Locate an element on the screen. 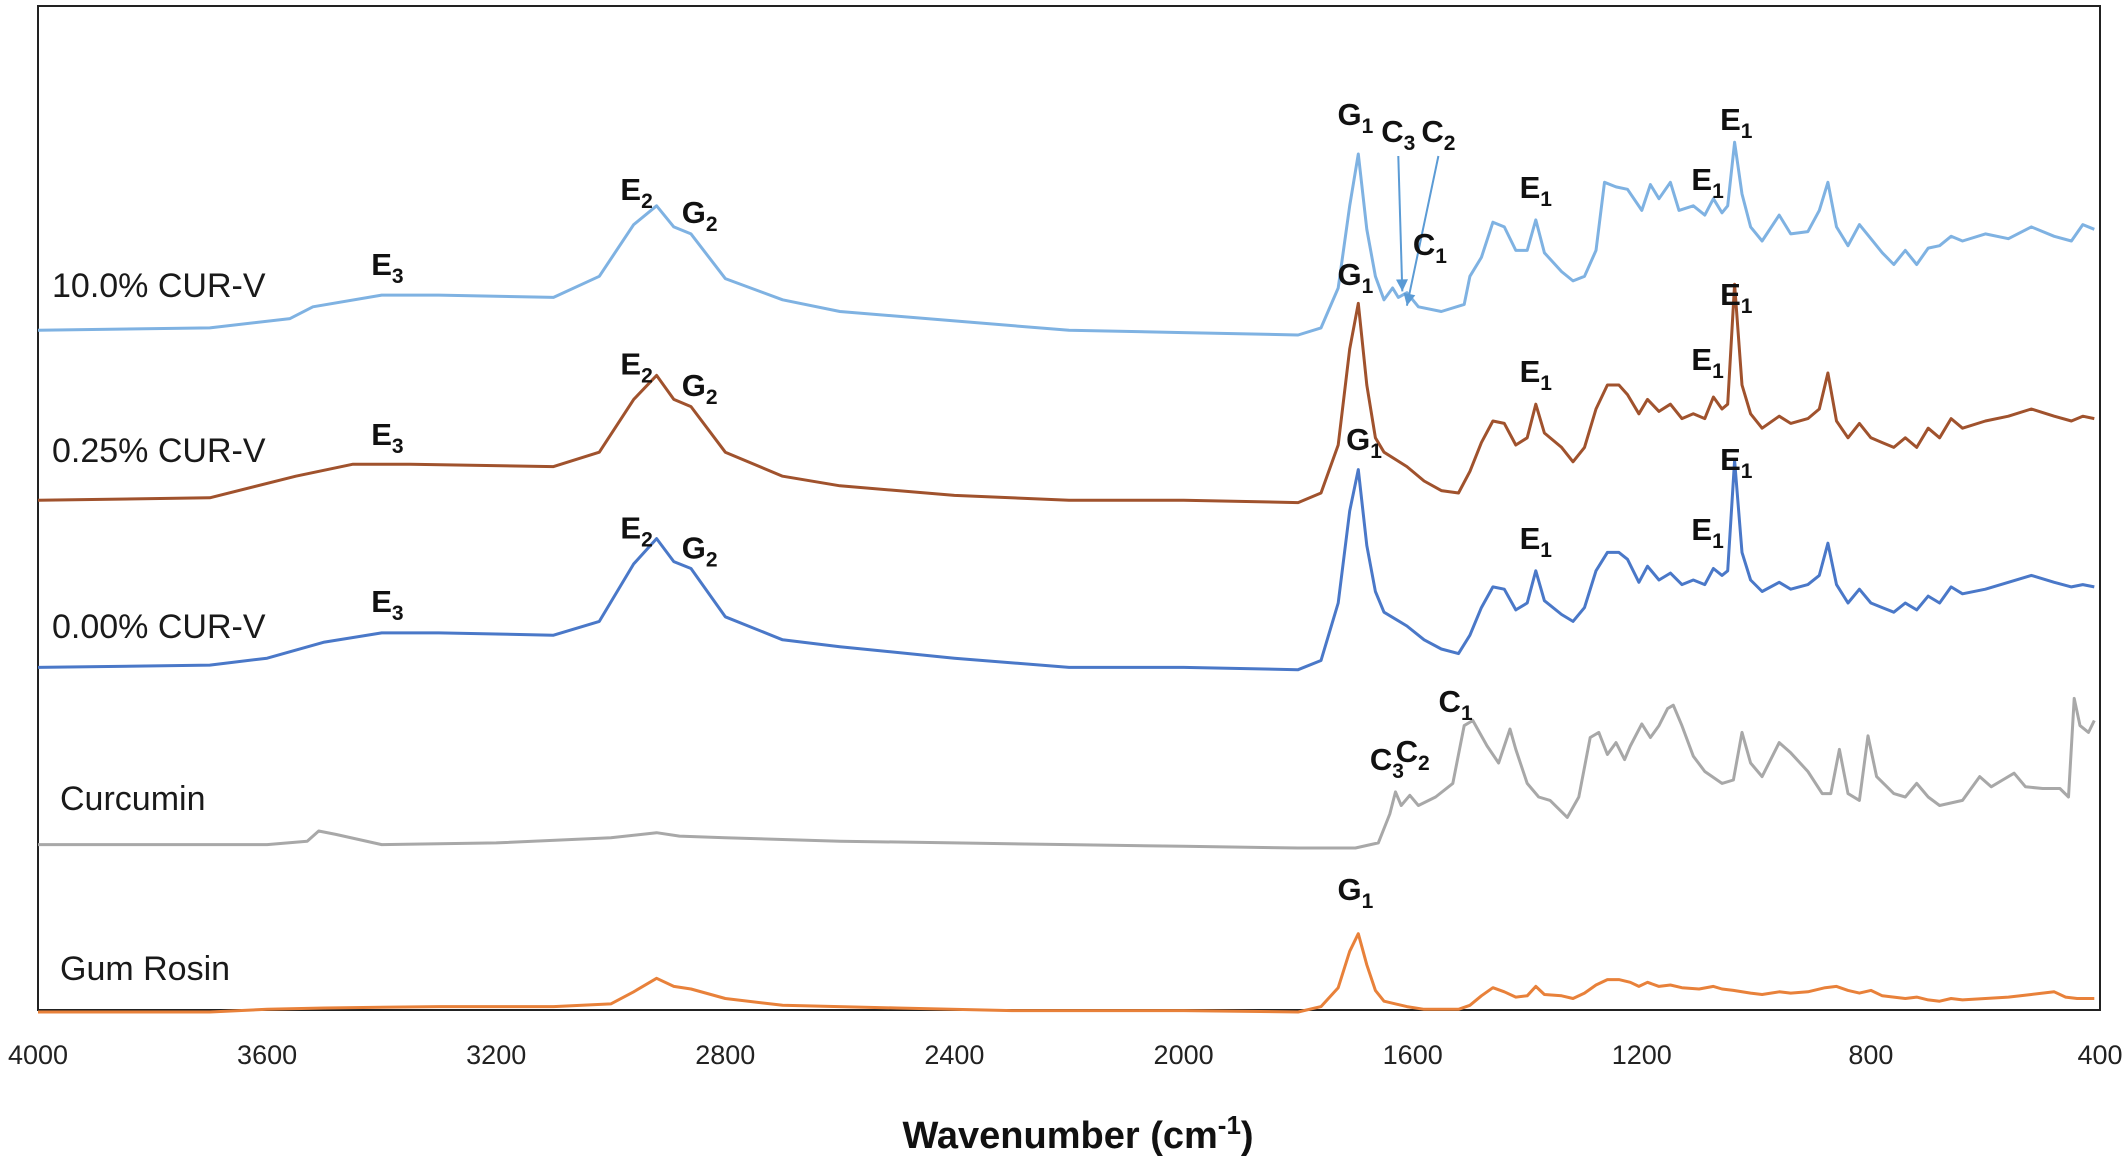 The image size is (2128, 1159). peak-label-19: G2 is located at coordinates (700, 551).